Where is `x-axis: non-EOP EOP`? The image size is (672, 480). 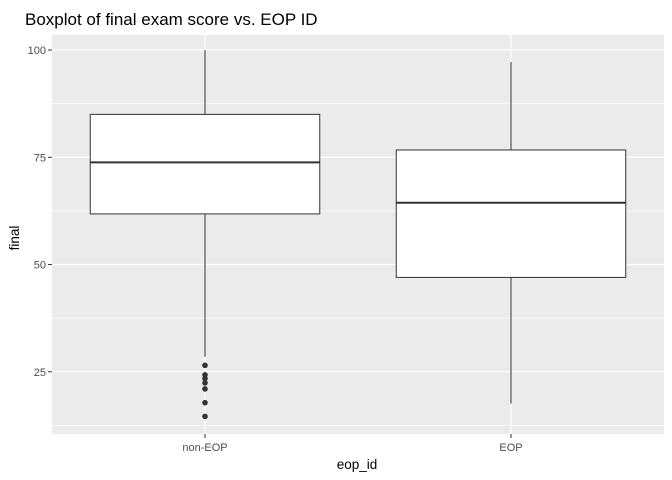 x-axis: non-EOP EOP is located at coordinates (352, 444).